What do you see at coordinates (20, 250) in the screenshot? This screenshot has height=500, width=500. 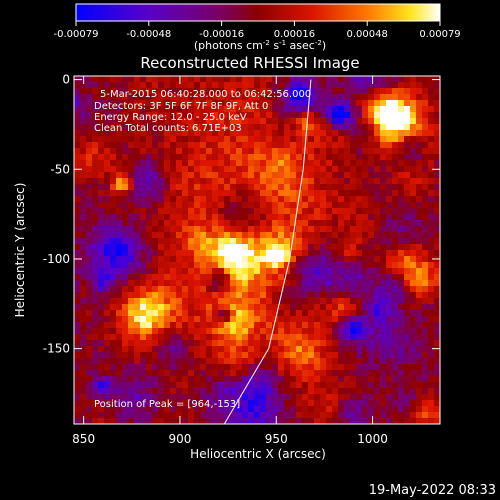 I see `y-axis-label: Heliocentric Y (arcsec)` at bounding box center [20, 250].